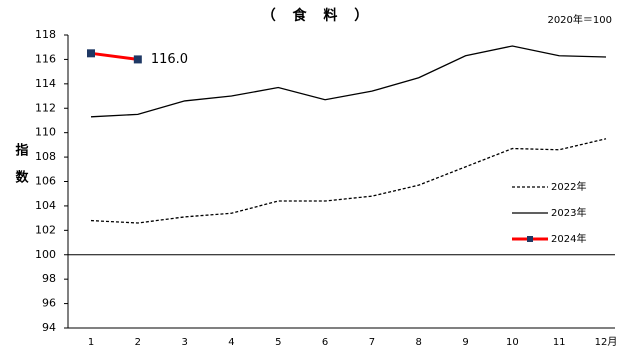 Image resolution: width=624 pixels, height=360 pixels. Describe the element at coordinates (45, 205) in the screenshot. I see `y-tick-label: 104` at that location.